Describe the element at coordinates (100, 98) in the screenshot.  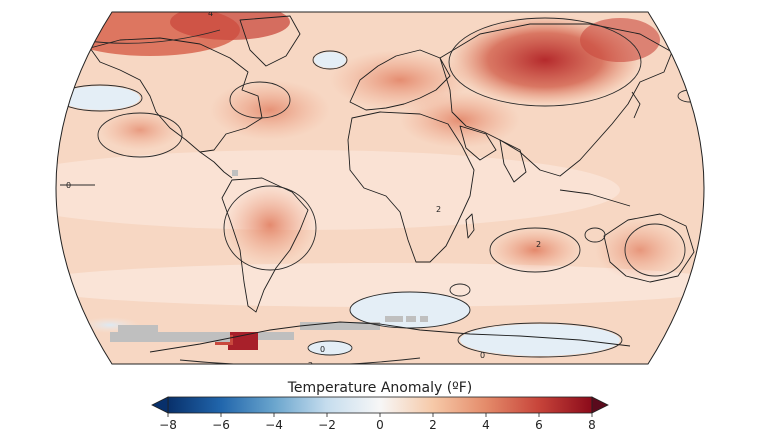
I see `north-pacific-cool-region` at that location.